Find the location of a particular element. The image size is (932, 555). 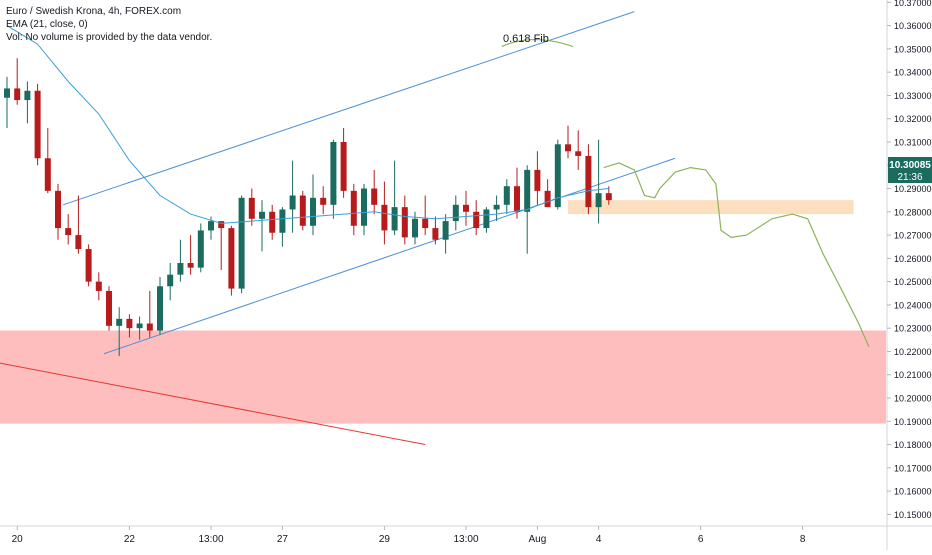

price-tick-label: 10.32000 is located at coordinates (913, 119).